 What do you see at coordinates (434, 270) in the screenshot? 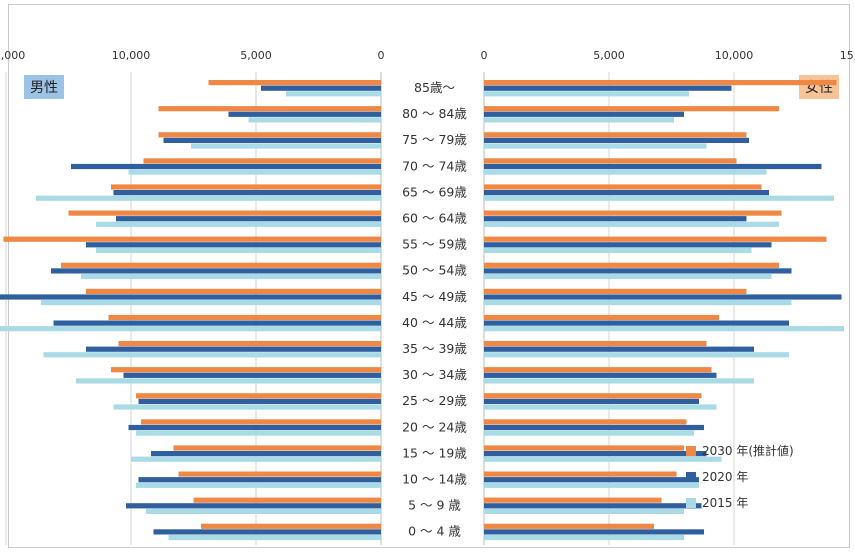
I see `age-group-label: 50 〜 54歳` at bounding box center [434, 270].